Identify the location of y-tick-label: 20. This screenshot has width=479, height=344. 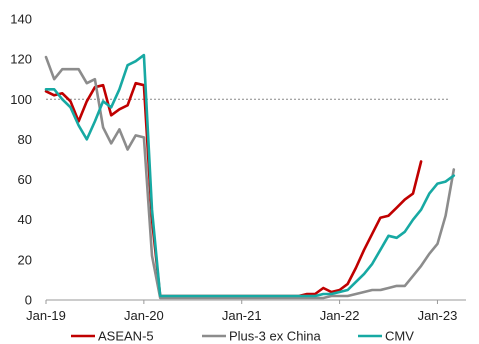
(25, 259).